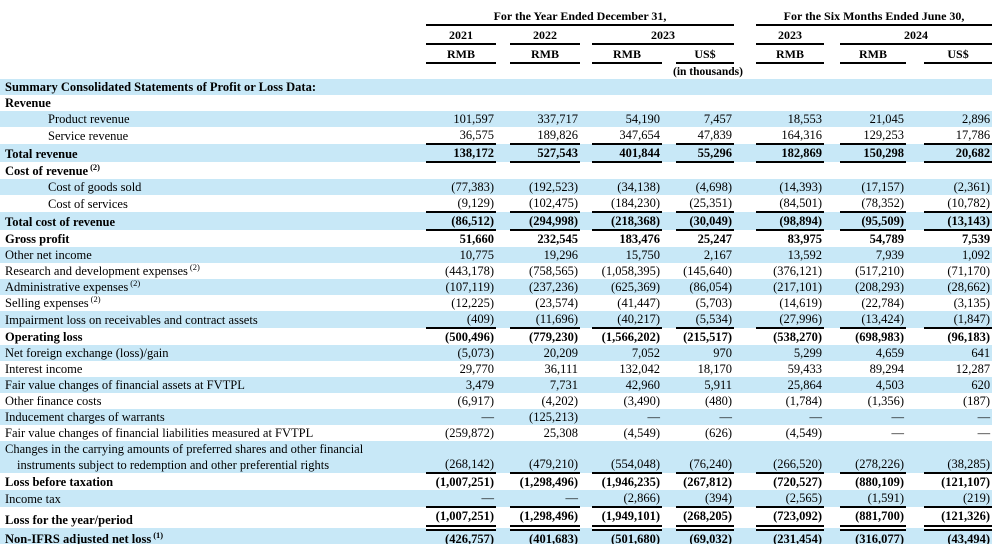  Describe the element at coordinates (798, 482) in the screenshot. I see `cell-value: (720,527)` at that location.